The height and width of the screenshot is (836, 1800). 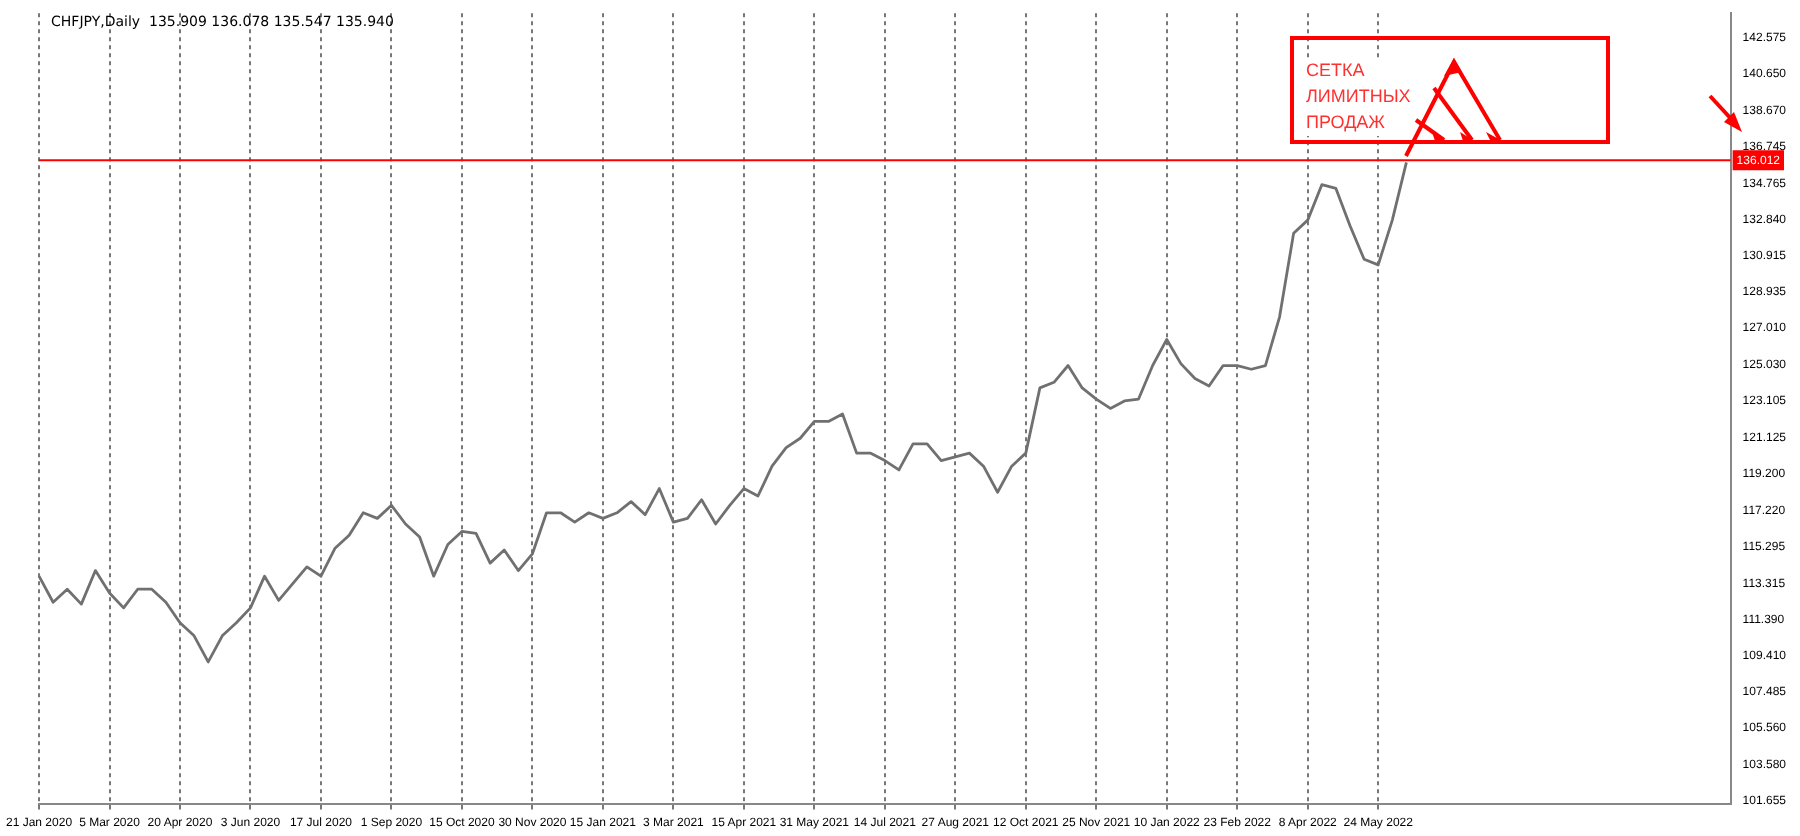 What do you see at coordinates (1358, 97) in the screenshot?
I see `annotation: СЕТКА ЛИМИТНЫХ ПРОДАЖ` at bounding box center [1358, 97].